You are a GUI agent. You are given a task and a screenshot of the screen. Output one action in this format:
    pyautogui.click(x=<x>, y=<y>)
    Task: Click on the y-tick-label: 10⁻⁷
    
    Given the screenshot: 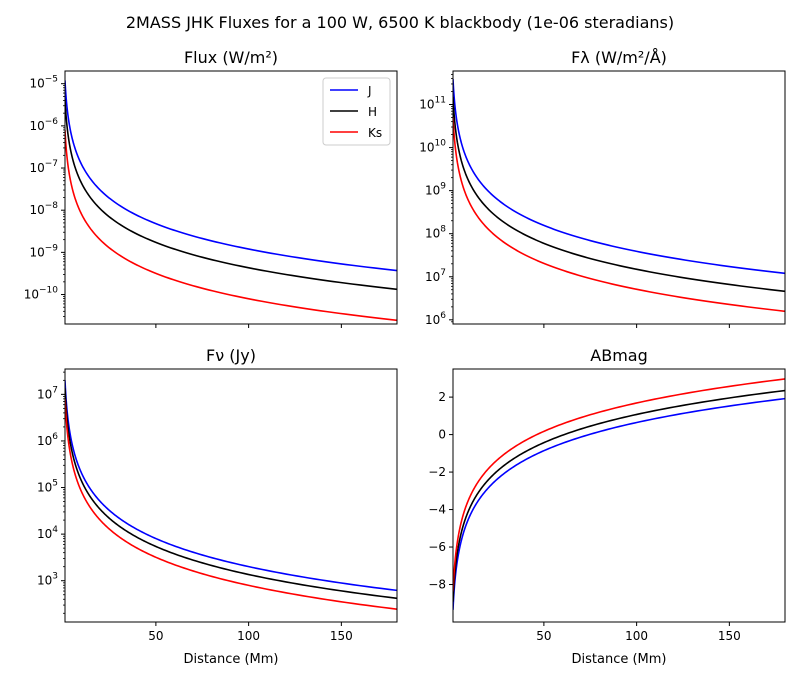 What is the action you would take?
    pyautogui.click(x=43, y=167)
    